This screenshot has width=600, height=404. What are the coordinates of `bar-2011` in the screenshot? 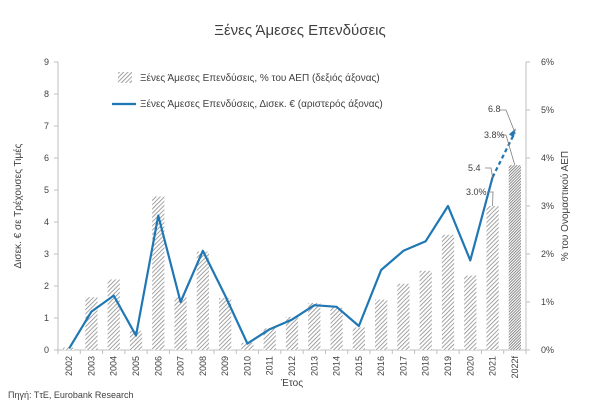 It's located at (269, 339).